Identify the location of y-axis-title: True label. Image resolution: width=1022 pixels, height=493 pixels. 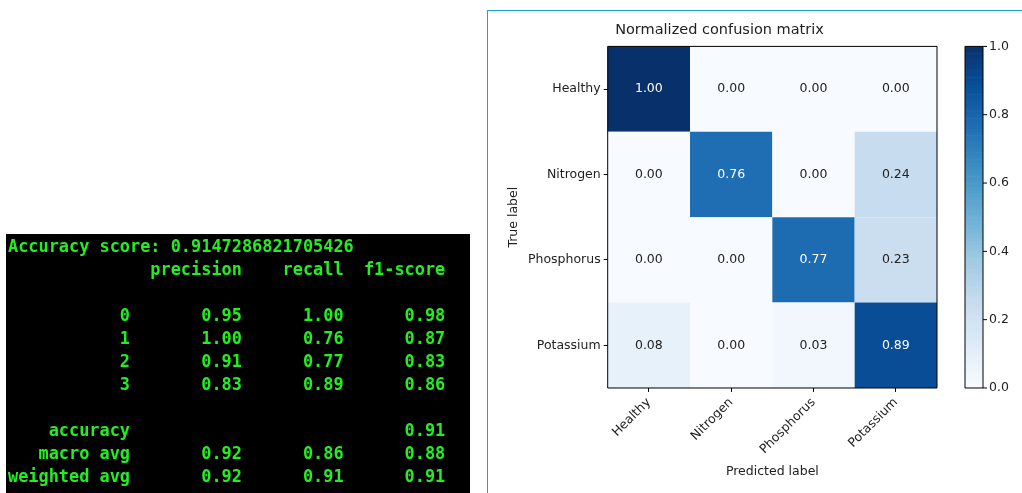
(512, 217).